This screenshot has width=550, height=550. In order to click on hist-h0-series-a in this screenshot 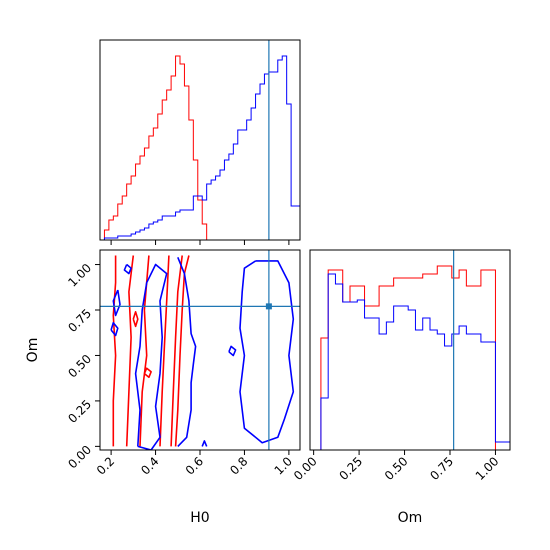, I will do `click(200, 147)`.